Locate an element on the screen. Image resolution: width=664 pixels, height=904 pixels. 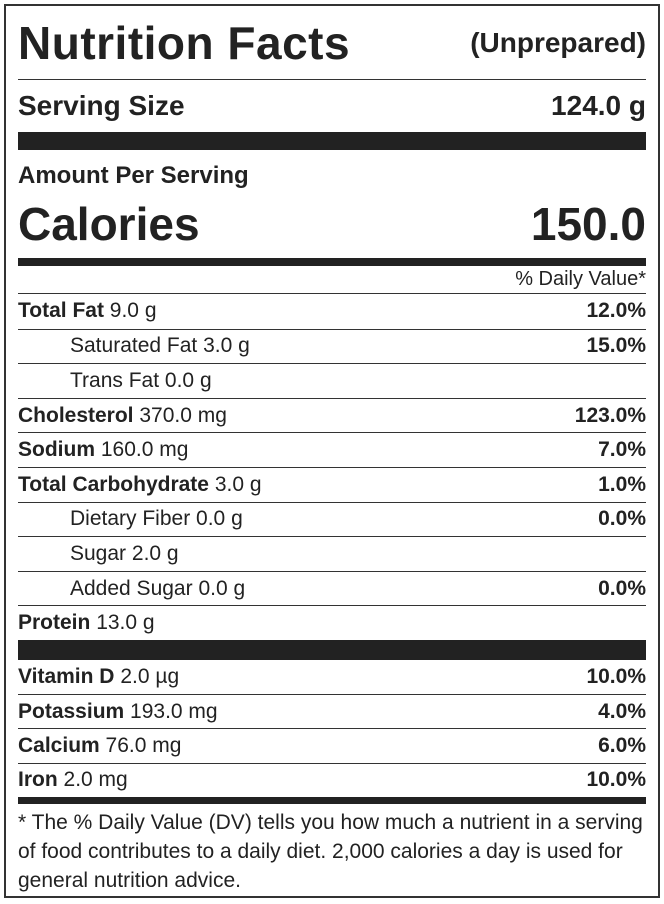
nutrient-cell: Dietary Fiber 0.0 g is located at coordinates (130, 519).